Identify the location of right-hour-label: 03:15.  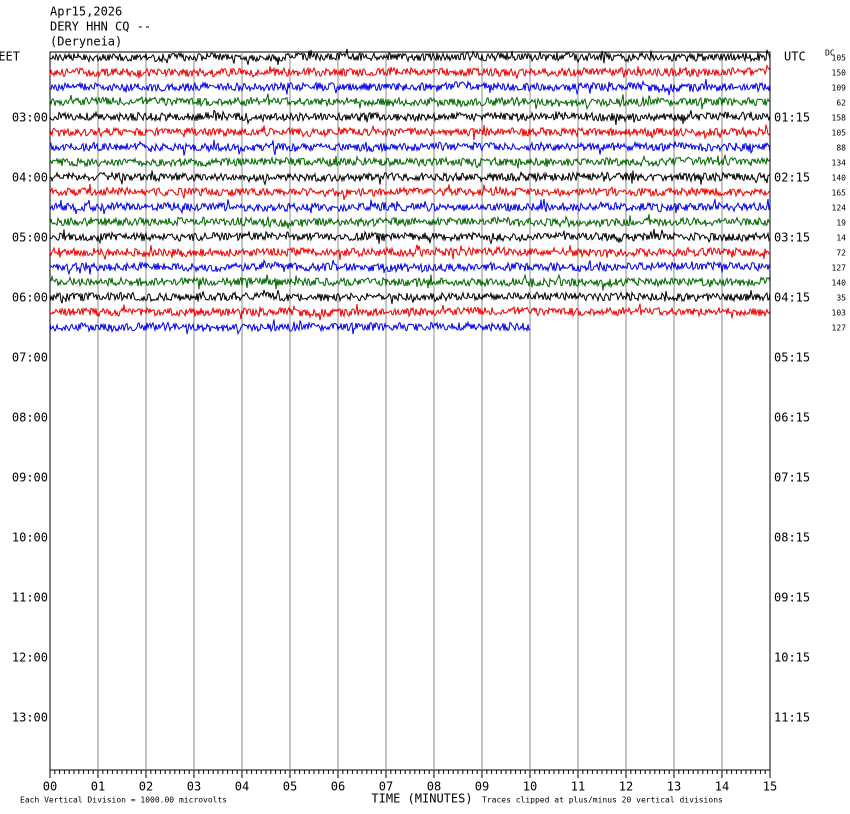
(792, 238).